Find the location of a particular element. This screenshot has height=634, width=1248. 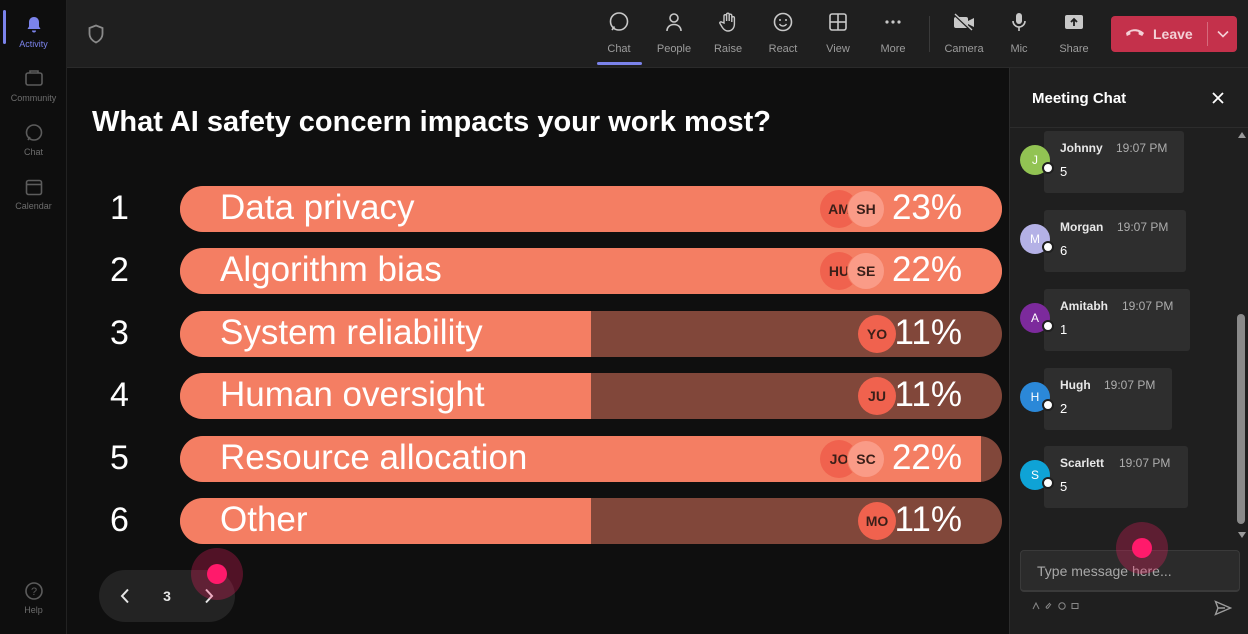

message-text: 1 is located at coordinates (1064, 329).